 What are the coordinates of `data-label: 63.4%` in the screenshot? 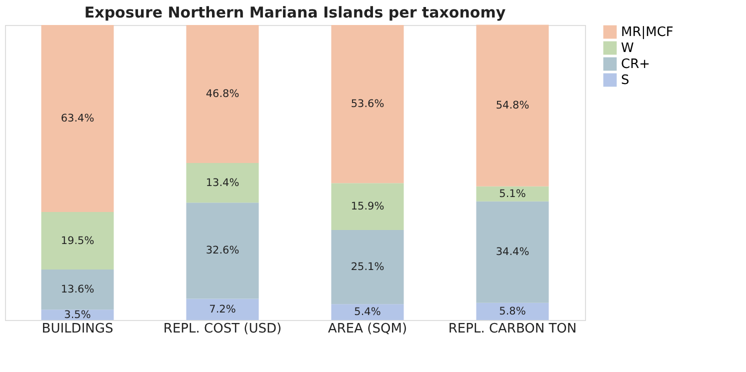 It's located at (77, 118).